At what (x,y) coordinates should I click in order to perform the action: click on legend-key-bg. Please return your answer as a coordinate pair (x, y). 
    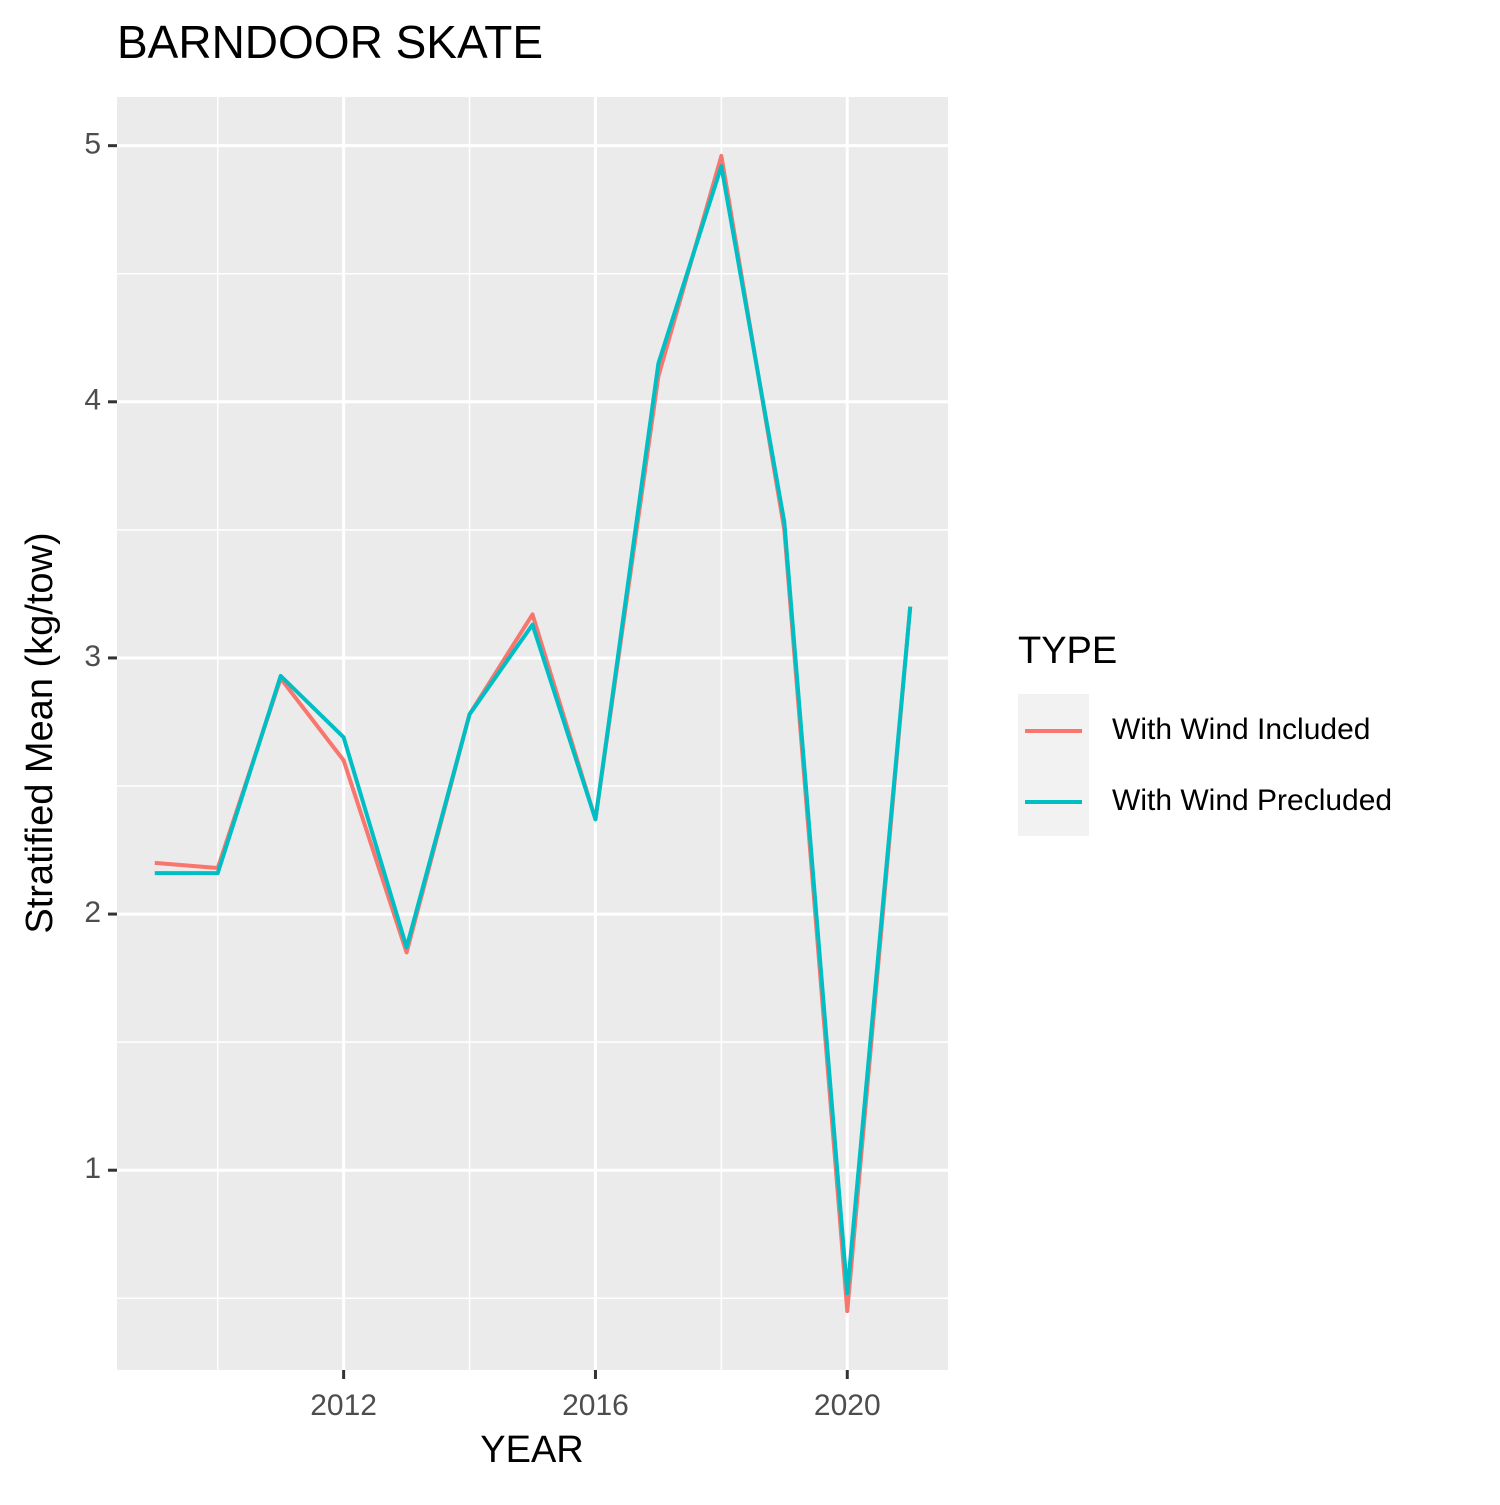
    Looking at the image, I should click on (1053, 765).